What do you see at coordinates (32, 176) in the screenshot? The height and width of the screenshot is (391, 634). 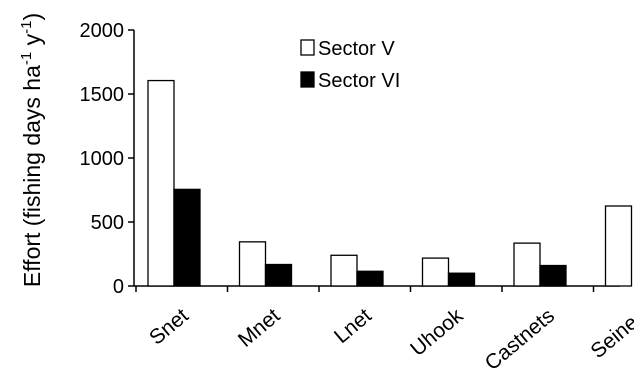 I see `y-axis-title-main: Effort (fishing days ha` at bounding box center [32, 176].